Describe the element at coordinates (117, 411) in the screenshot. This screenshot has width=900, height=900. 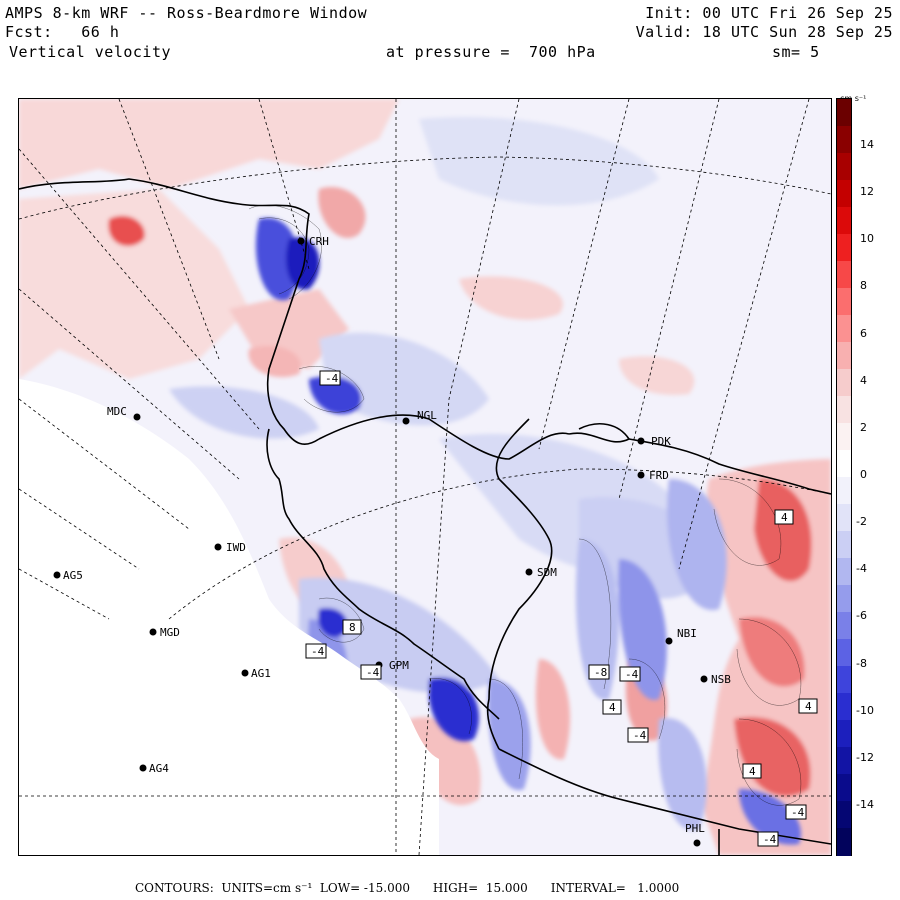
I see `station-label-mdc: MDC` at that location.